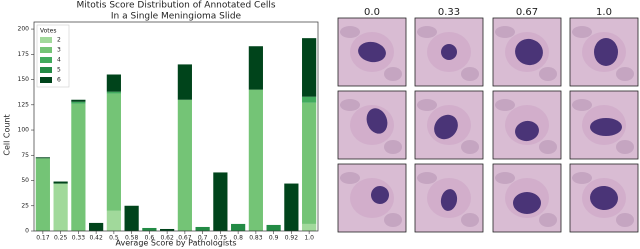  I want to click on y-tick-label: 175, so click(24, 54).